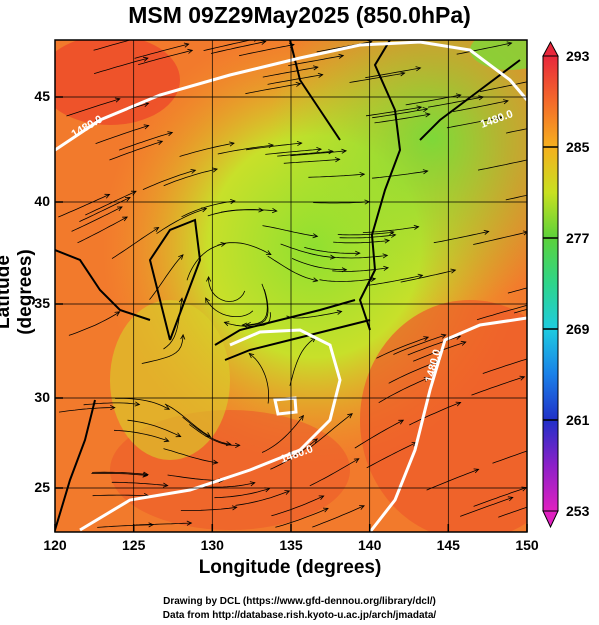 This screenshot has width=599, height=625. I want to click on y-tick-labels: 25 30 35 40 45, so click(42, 291).